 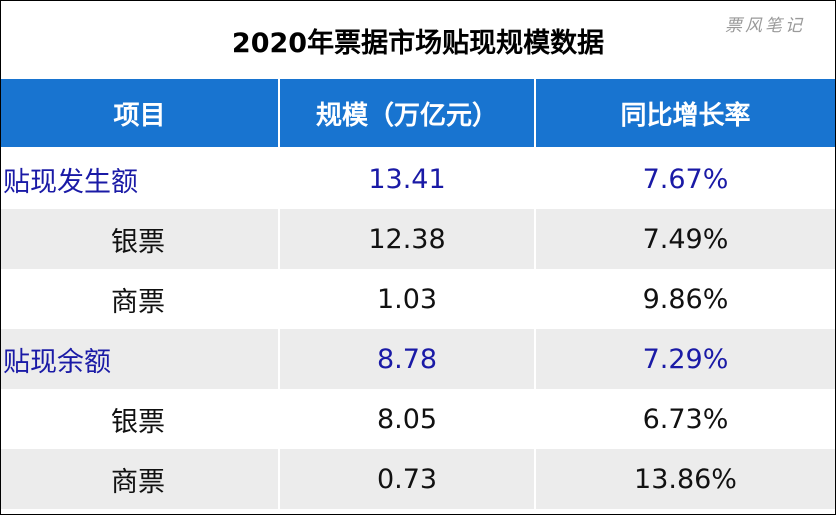 What do you see at coordinates (406, 299) in the screenshot?
I see `row-scale: 1.03` at bounding box center [406, 299].